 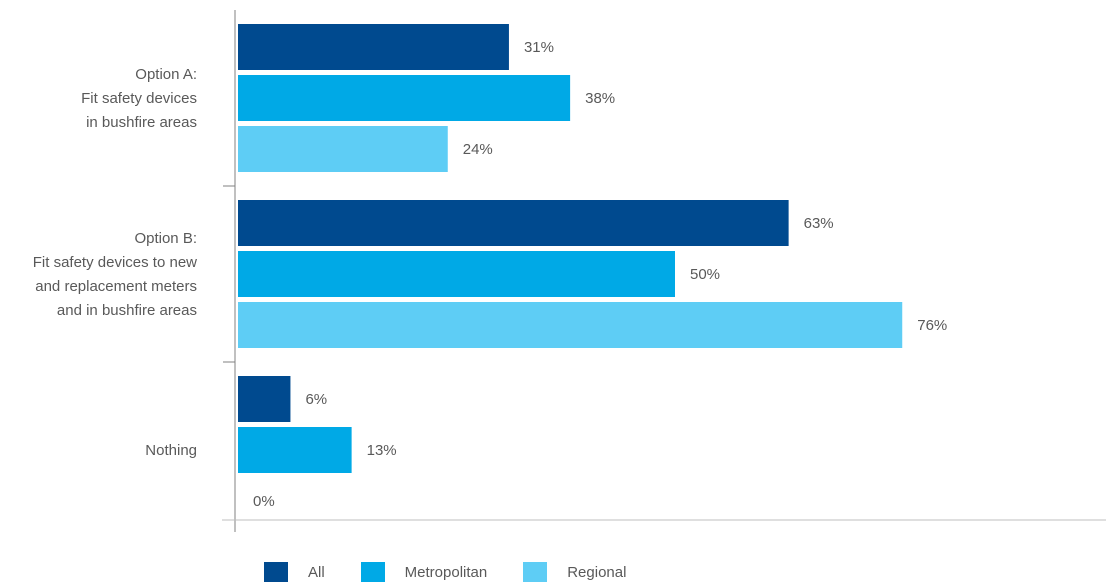 I want to click on value-label-all-3: 6%, so click(x=316, y=399).